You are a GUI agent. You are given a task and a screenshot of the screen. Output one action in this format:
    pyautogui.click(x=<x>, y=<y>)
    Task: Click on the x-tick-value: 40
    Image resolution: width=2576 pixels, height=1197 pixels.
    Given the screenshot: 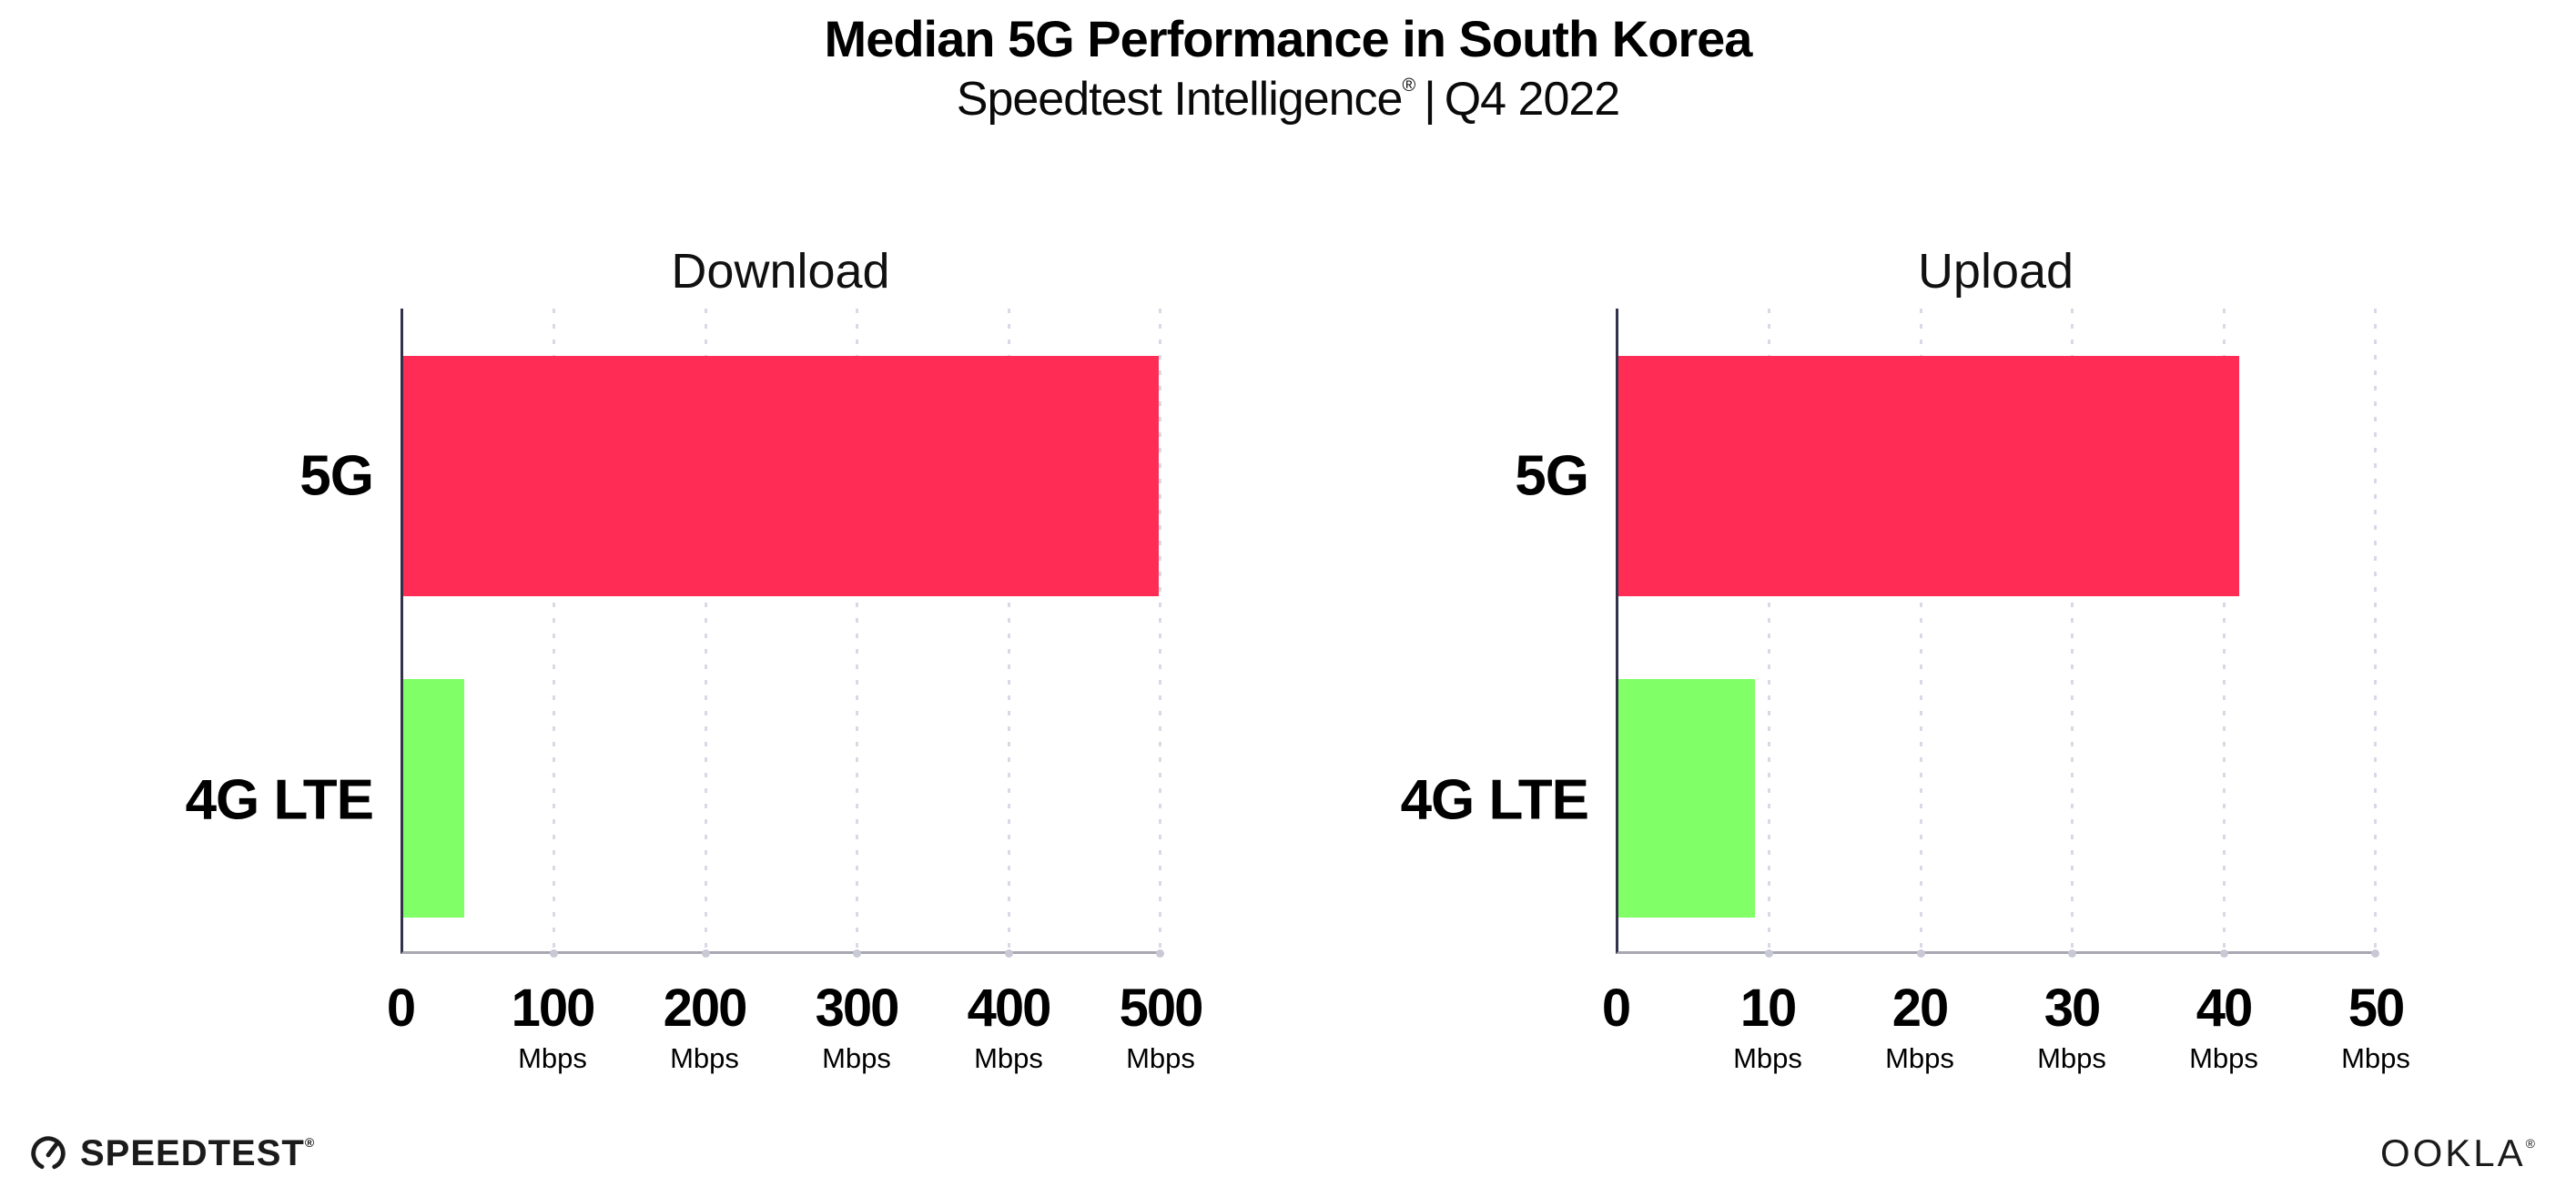 What is the action you would take?
    pyautogui.click(x=2225, y=1008)
    